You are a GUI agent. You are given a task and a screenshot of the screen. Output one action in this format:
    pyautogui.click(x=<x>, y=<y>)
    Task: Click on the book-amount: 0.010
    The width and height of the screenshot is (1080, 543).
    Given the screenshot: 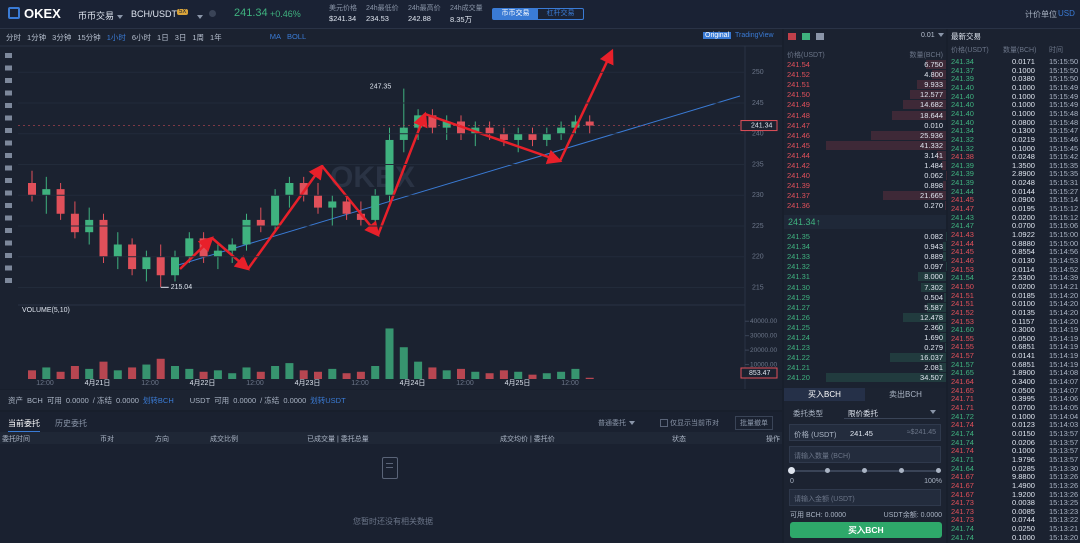 What is the action you would take?
    pyautogui.click(x=933, y=125)
    